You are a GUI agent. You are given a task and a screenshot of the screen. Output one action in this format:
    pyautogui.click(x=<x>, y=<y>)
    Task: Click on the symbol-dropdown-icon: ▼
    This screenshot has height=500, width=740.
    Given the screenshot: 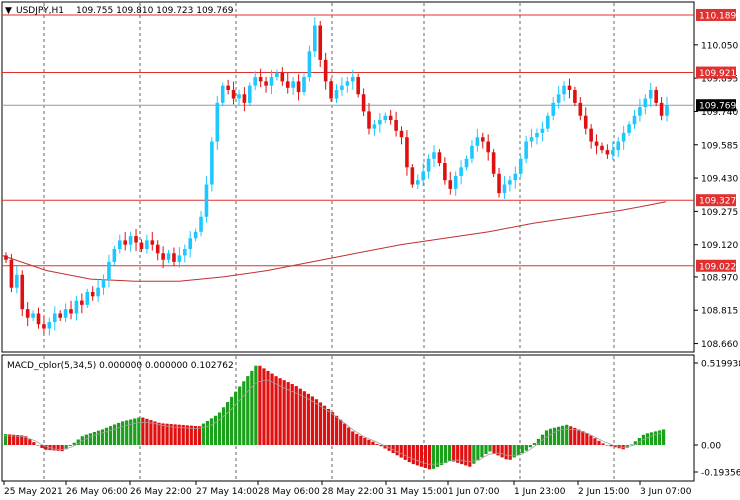 What is the action you would take?
    pyautogui.click(x=8, y=11)
    